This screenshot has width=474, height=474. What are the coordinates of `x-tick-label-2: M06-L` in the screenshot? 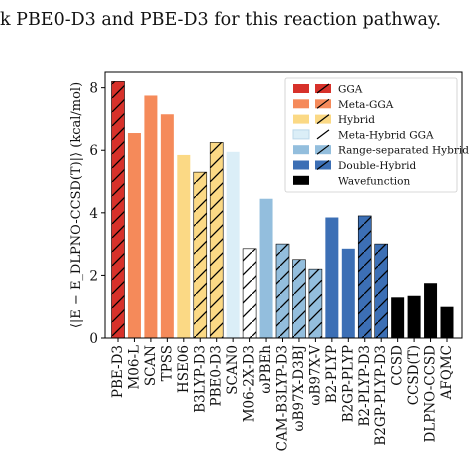 It's located at (134, 367).